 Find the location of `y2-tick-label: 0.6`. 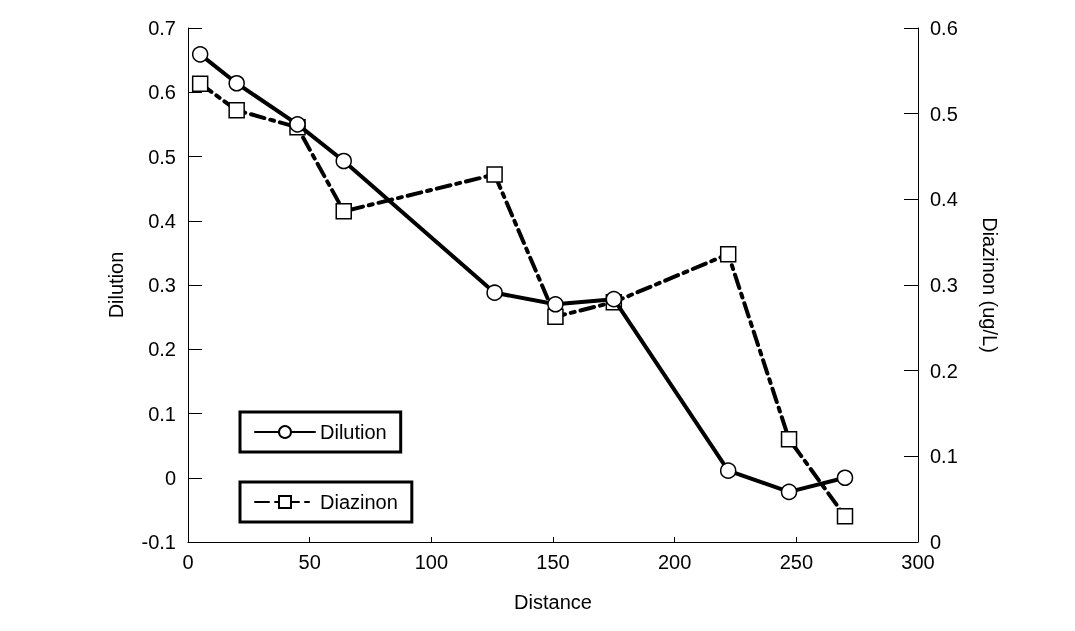

y2-tick-label: 0.6 is located at coordinates (944, 28).